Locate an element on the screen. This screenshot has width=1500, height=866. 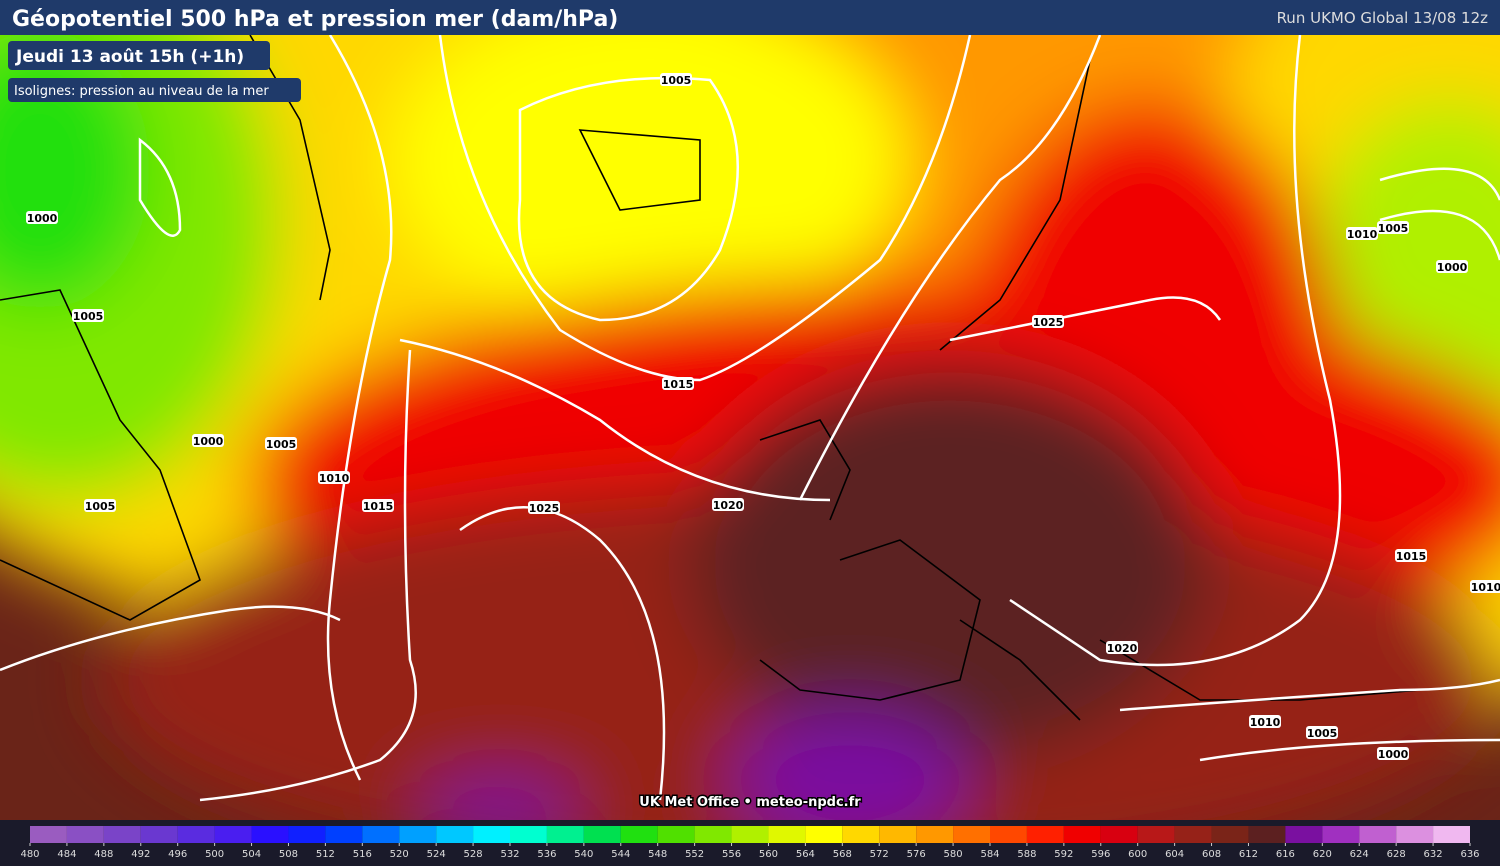
isolines-text: Isolignes: pression au niveau de la mer is located at coordinates (141, 91).